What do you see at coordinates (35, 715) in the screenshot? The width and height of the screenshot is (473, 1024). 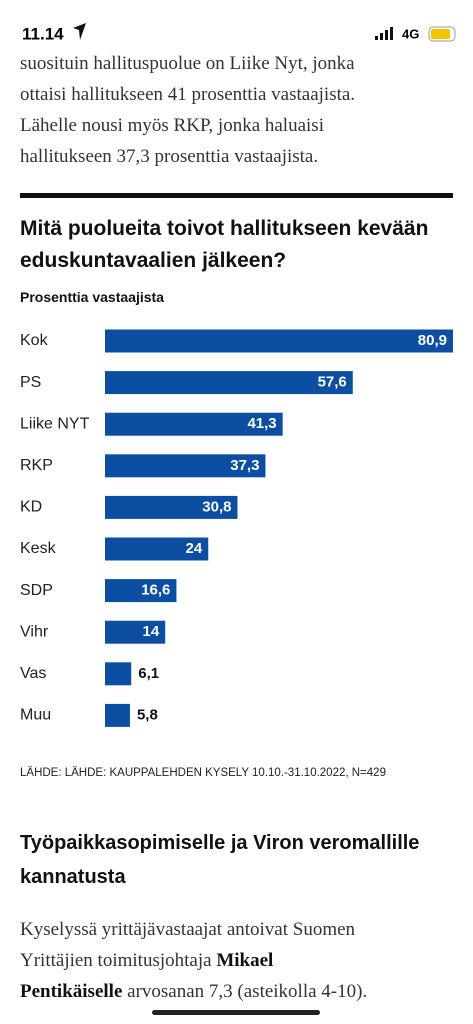 I see `category-label: Muu` at bounding box center [35, 715].